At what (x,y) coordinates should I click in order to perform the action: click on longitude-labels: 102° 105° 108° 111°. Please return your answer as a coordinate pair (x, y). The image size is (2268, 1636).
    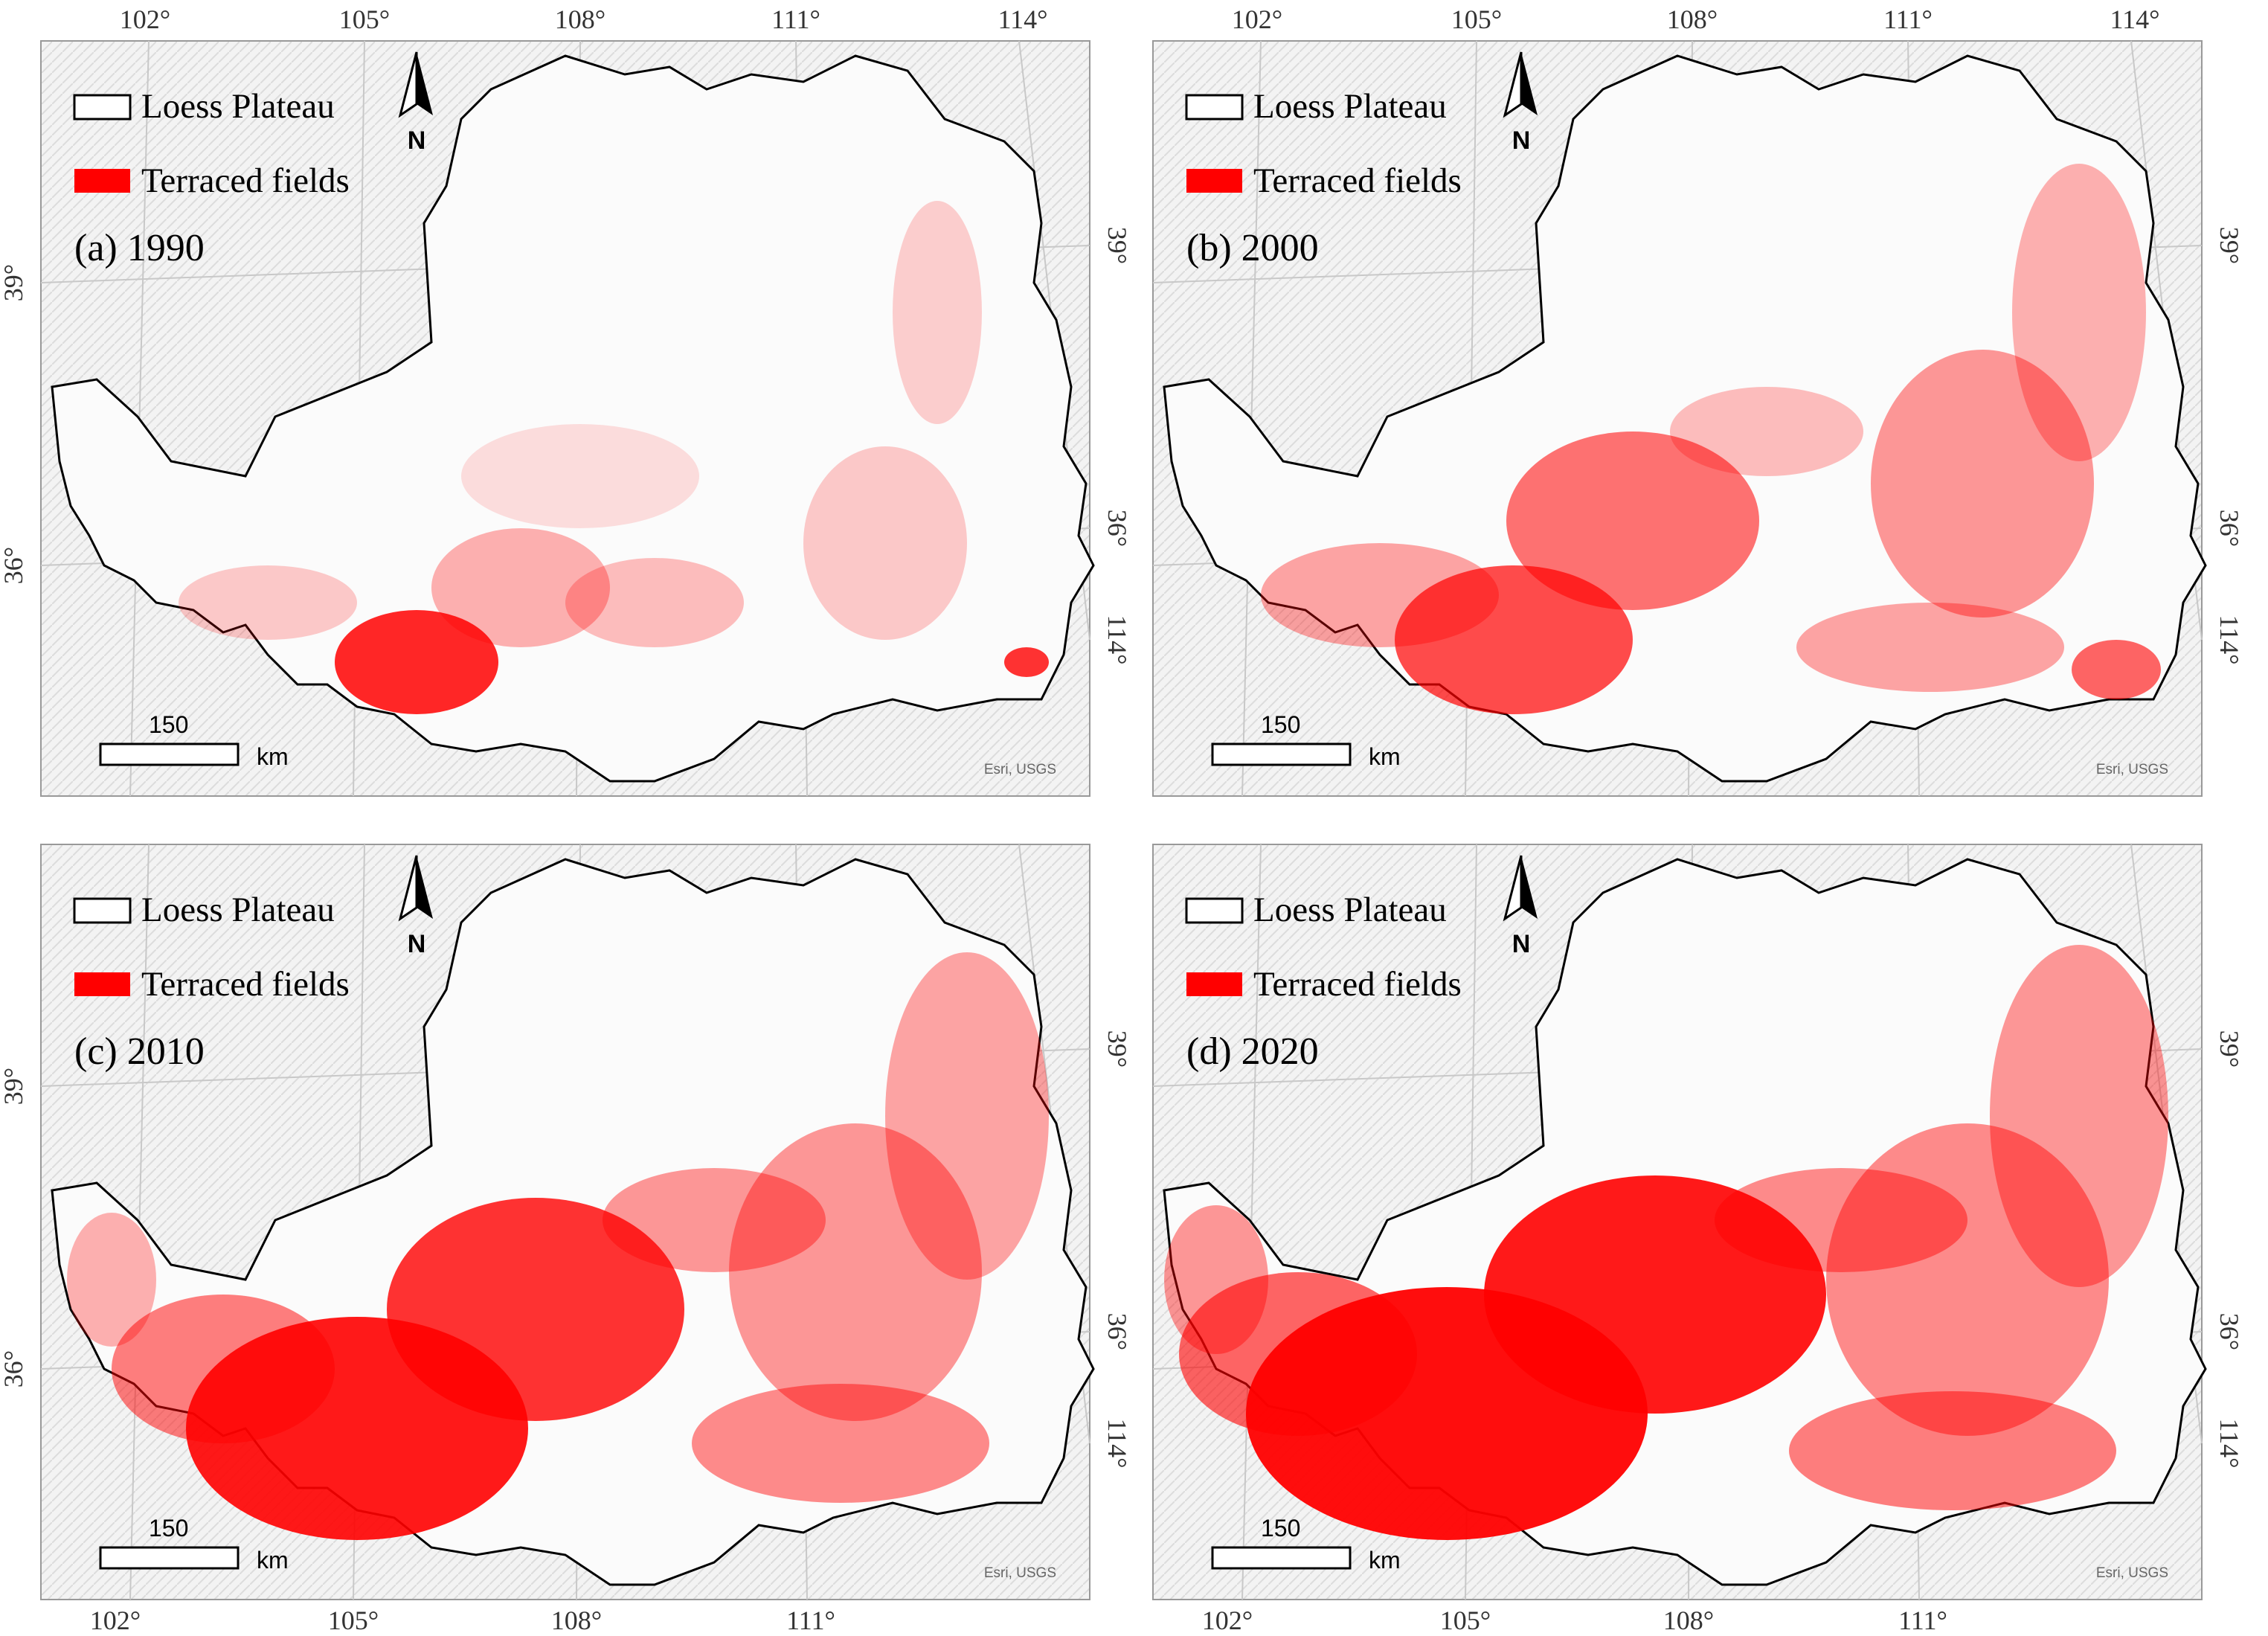
    Looking at the image, I should click on (1574, 1620).